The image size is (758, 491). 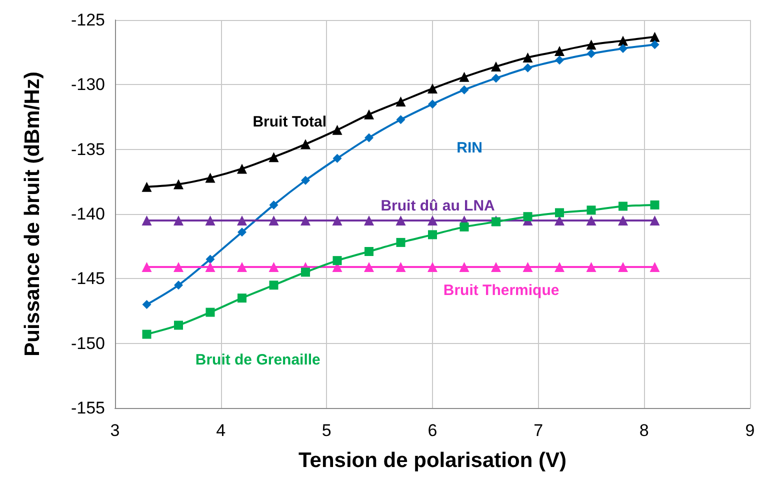 What do you see at coordinates (289, 122) in the screenshot?
I see `series-label: Bruit Total` at bounding box center [289, 122].